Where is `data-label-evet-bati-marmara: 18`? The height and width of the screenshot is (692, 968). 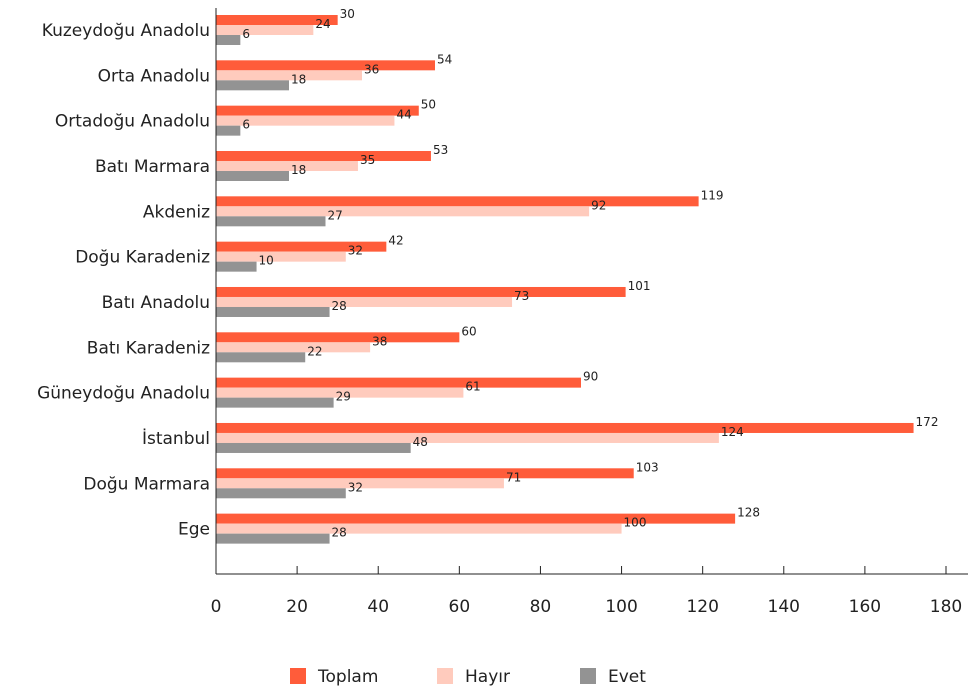
data-label-evet-bati-marmara: 18 is located at coordinates (298, 170).